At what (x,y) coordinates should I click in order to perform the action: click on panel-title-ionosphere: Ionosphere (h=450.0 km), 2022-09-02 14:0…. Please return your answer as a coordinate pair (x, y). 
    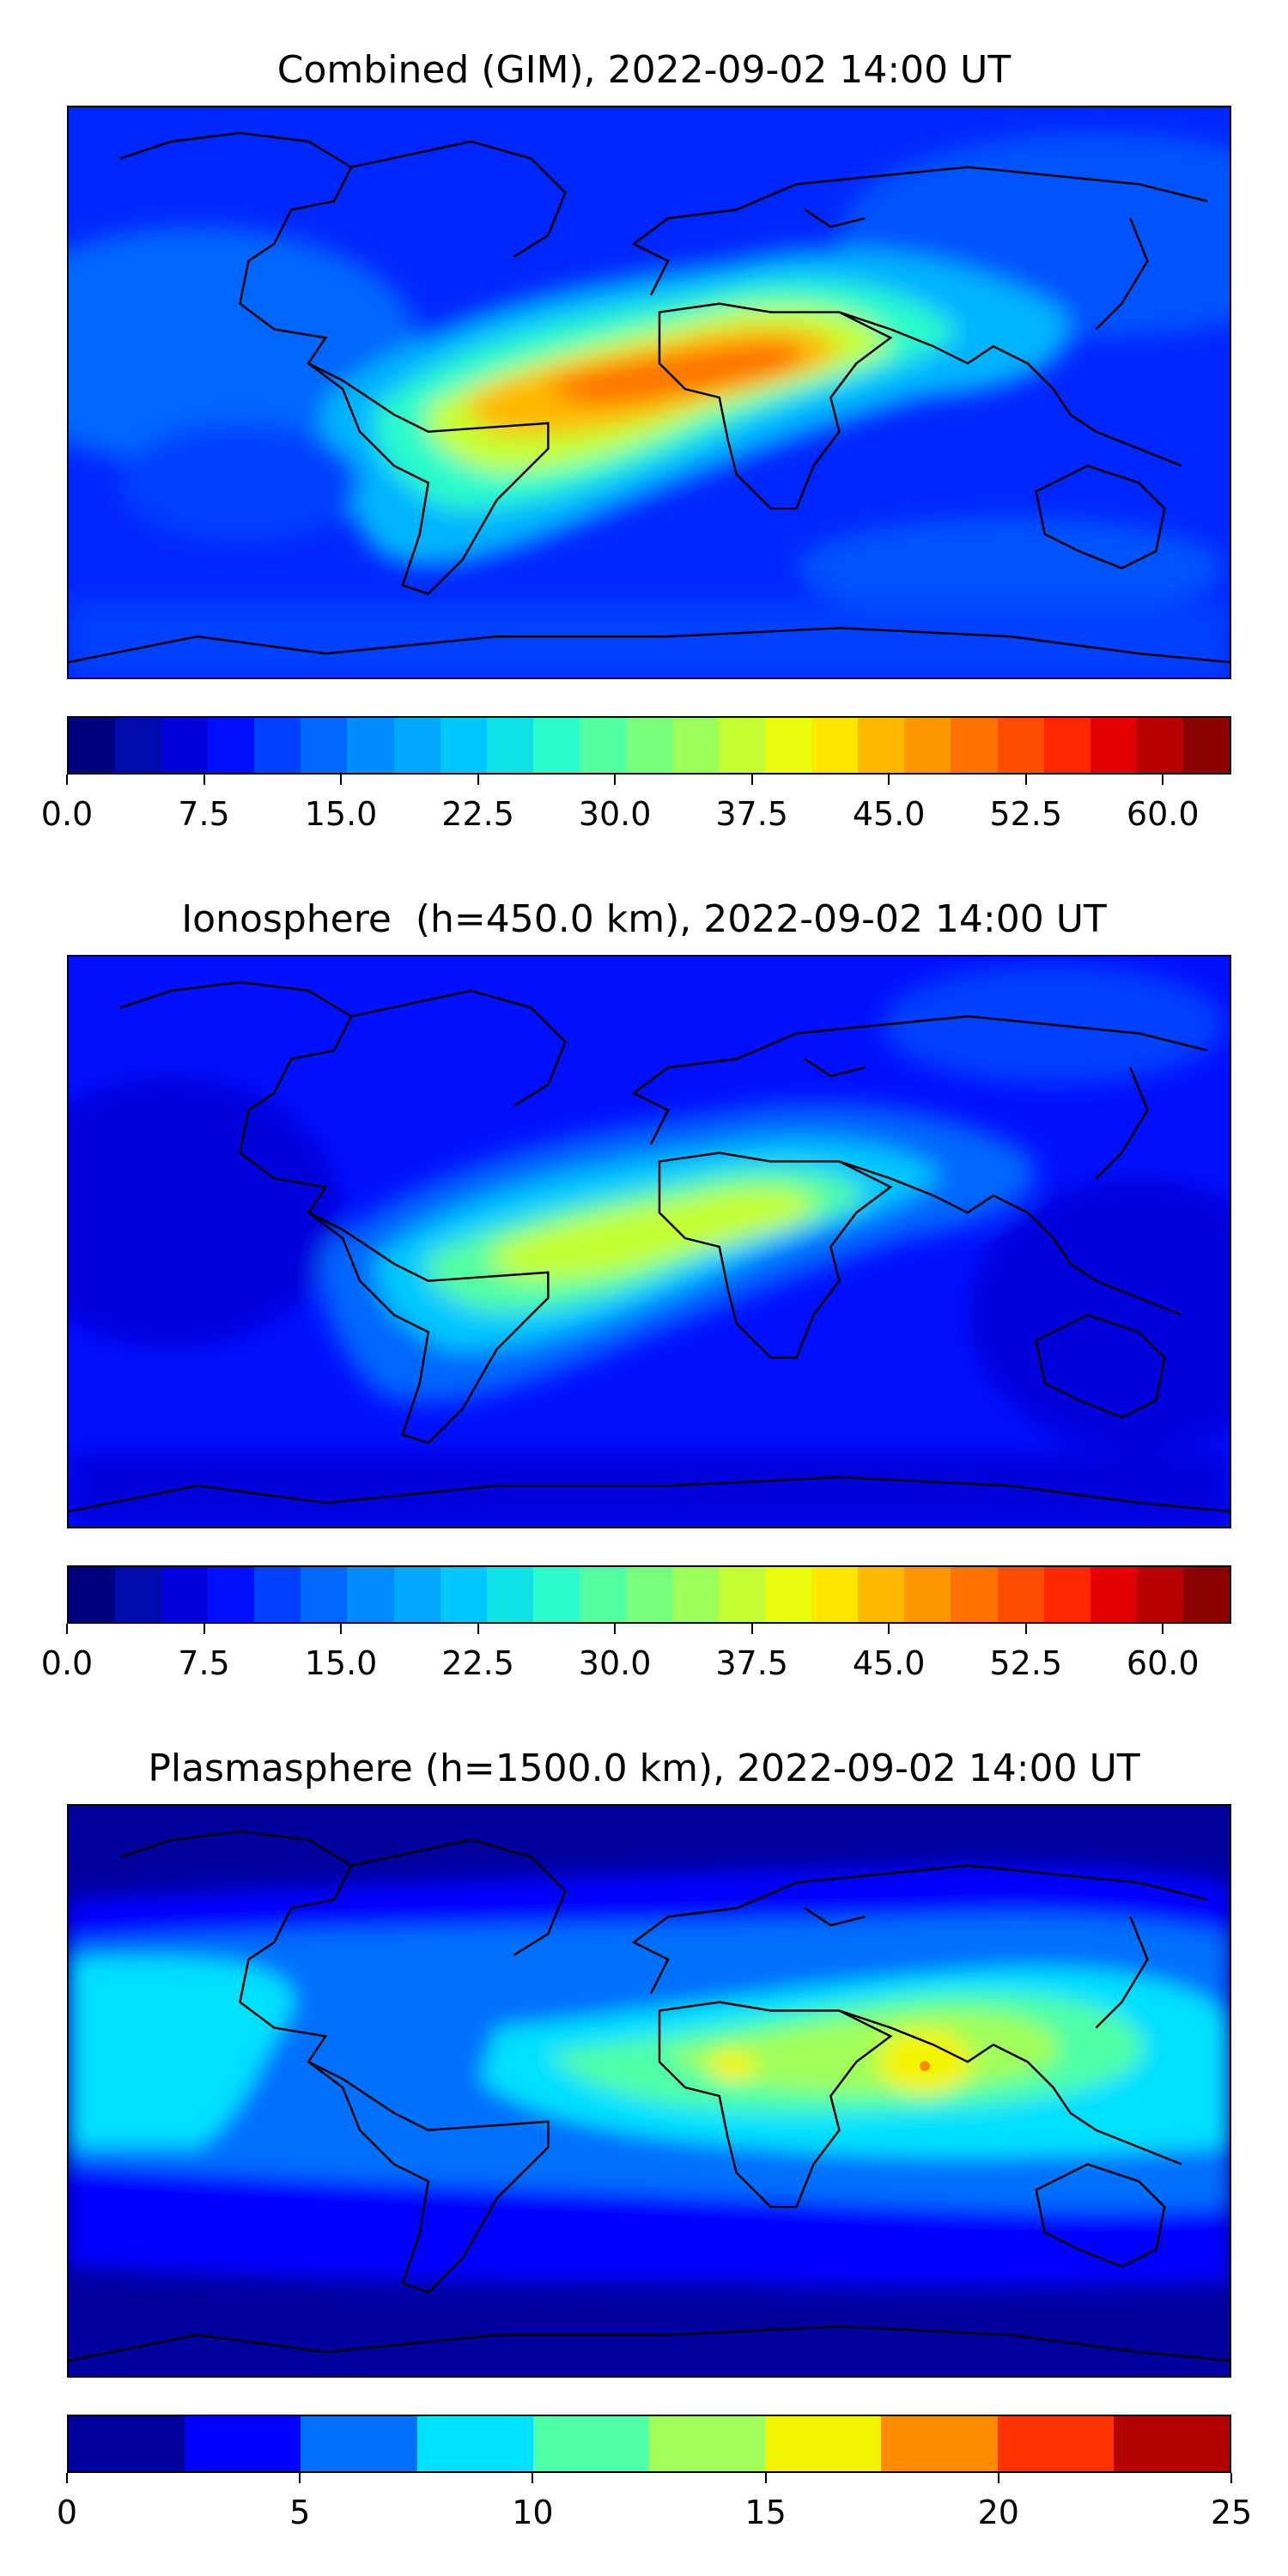
    Looking at the image, I should click on (644, 919).